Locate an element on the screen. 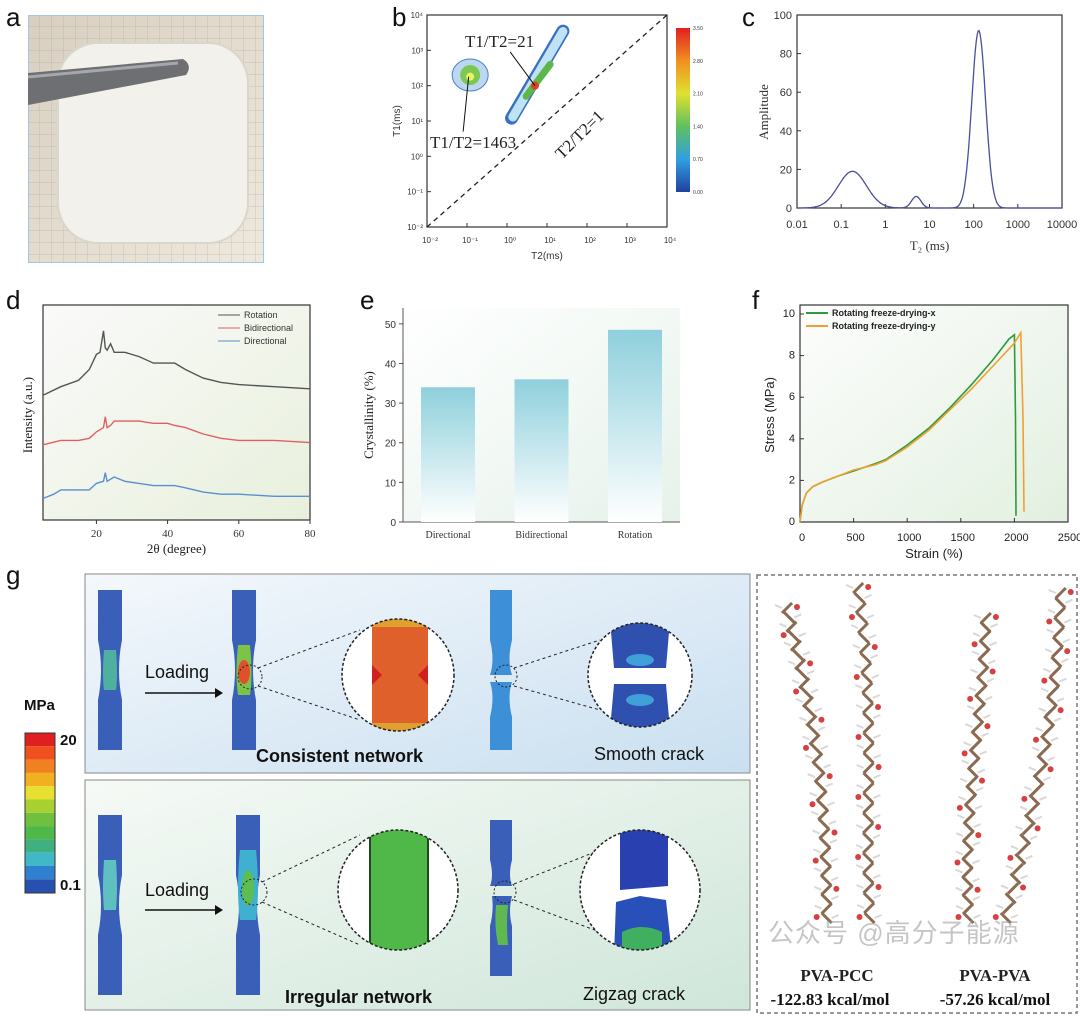  colorbar-tick-label: 0.70 is located at coordinates (698, 160).